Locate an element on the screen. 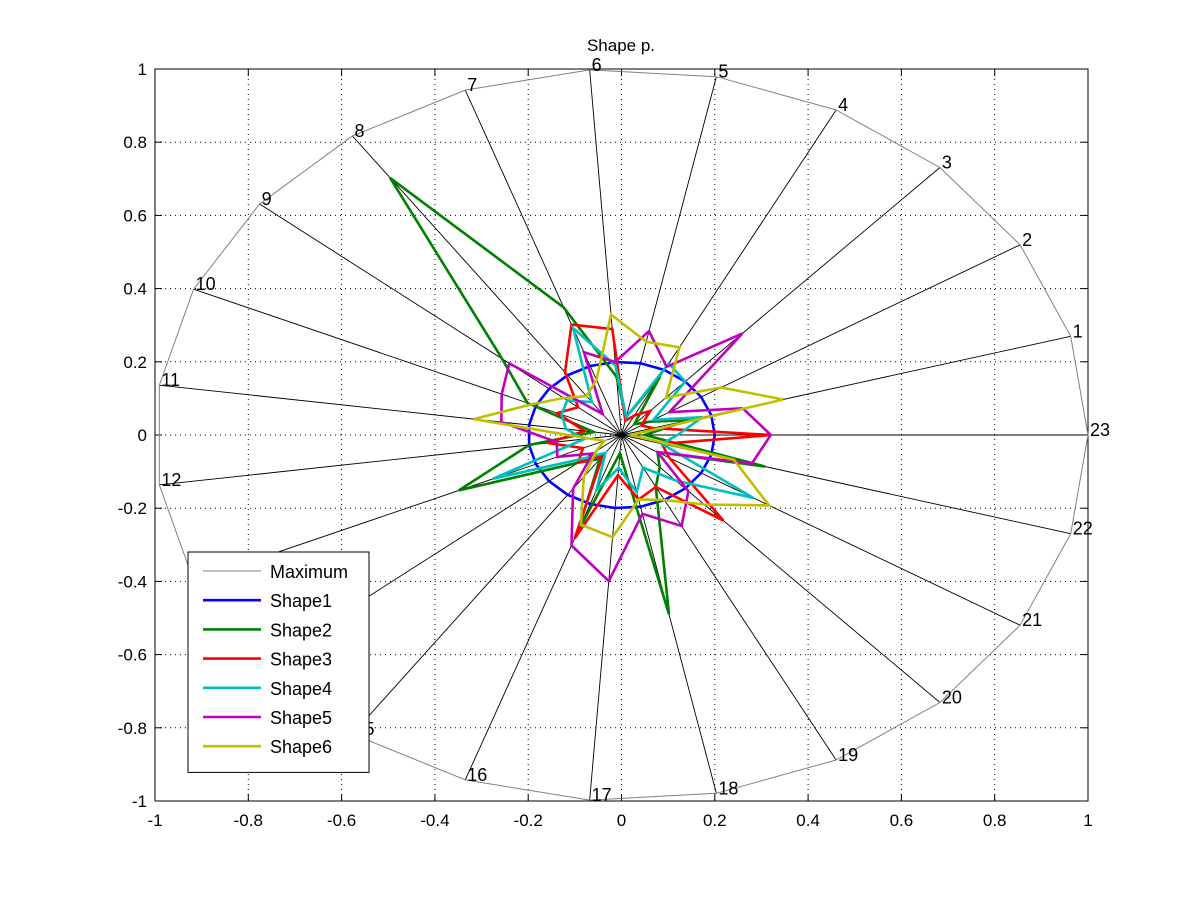 The height and width of the screenshot is (906, 1201). y-tick-label: 0.6 is located at coordinates (135, 215).